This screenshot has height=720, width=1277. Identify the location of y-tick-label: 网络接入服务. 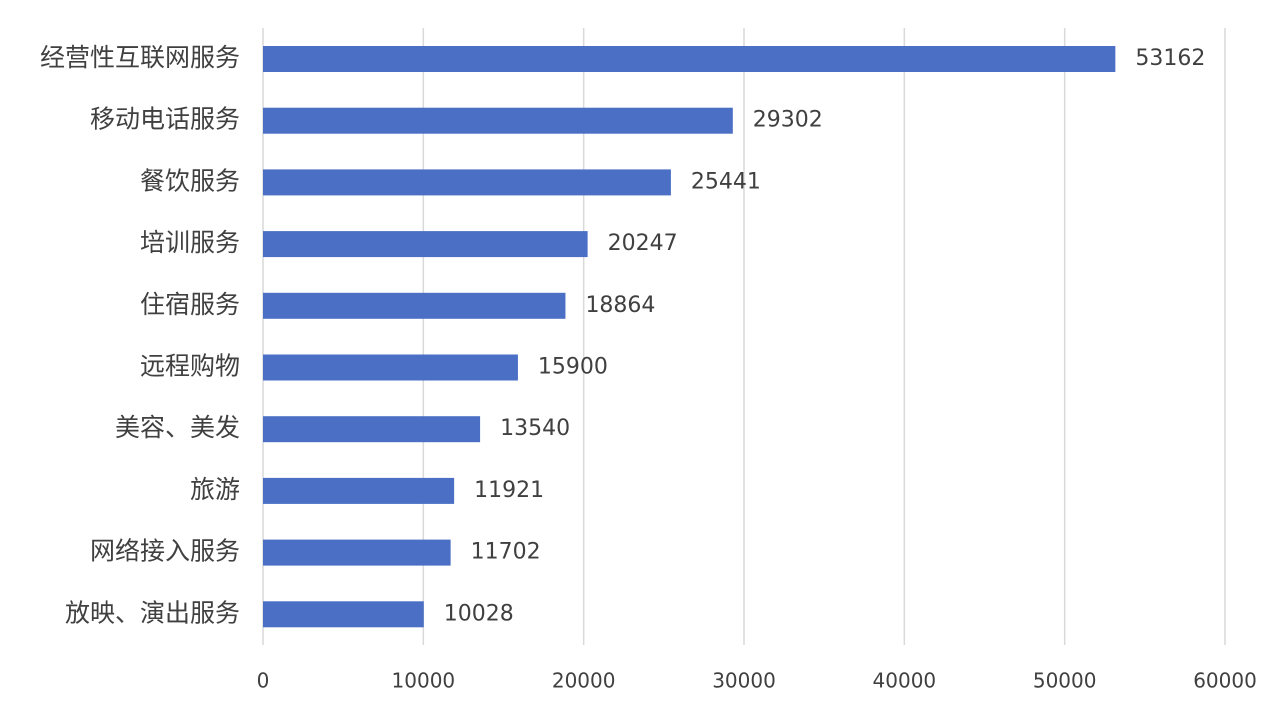
(165, 551).